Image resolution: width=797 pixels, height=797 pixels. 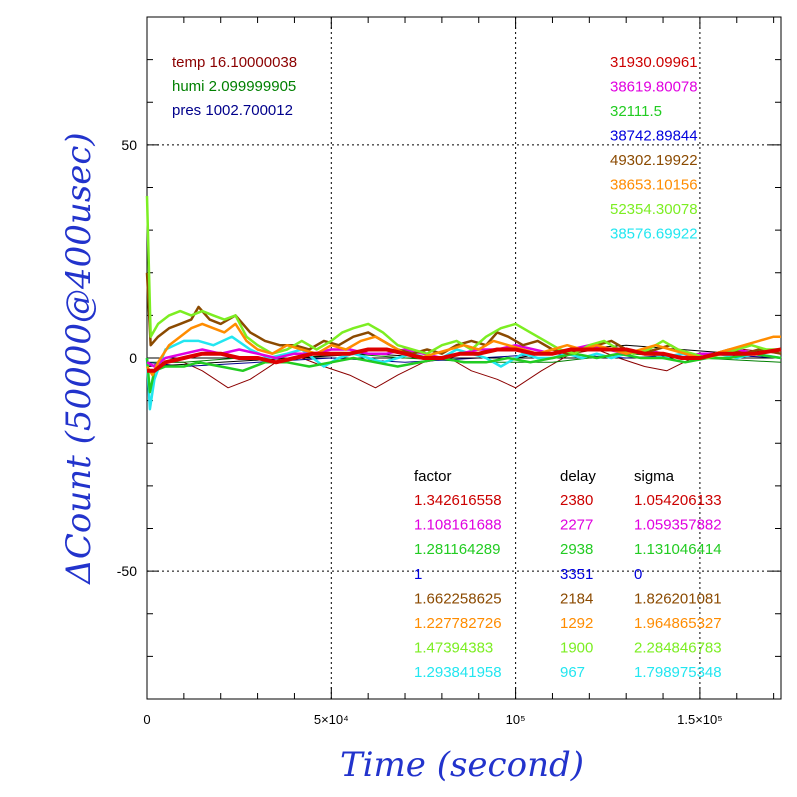 I want to click on table-cell: 1.47394383, so click(x=453, y=648).